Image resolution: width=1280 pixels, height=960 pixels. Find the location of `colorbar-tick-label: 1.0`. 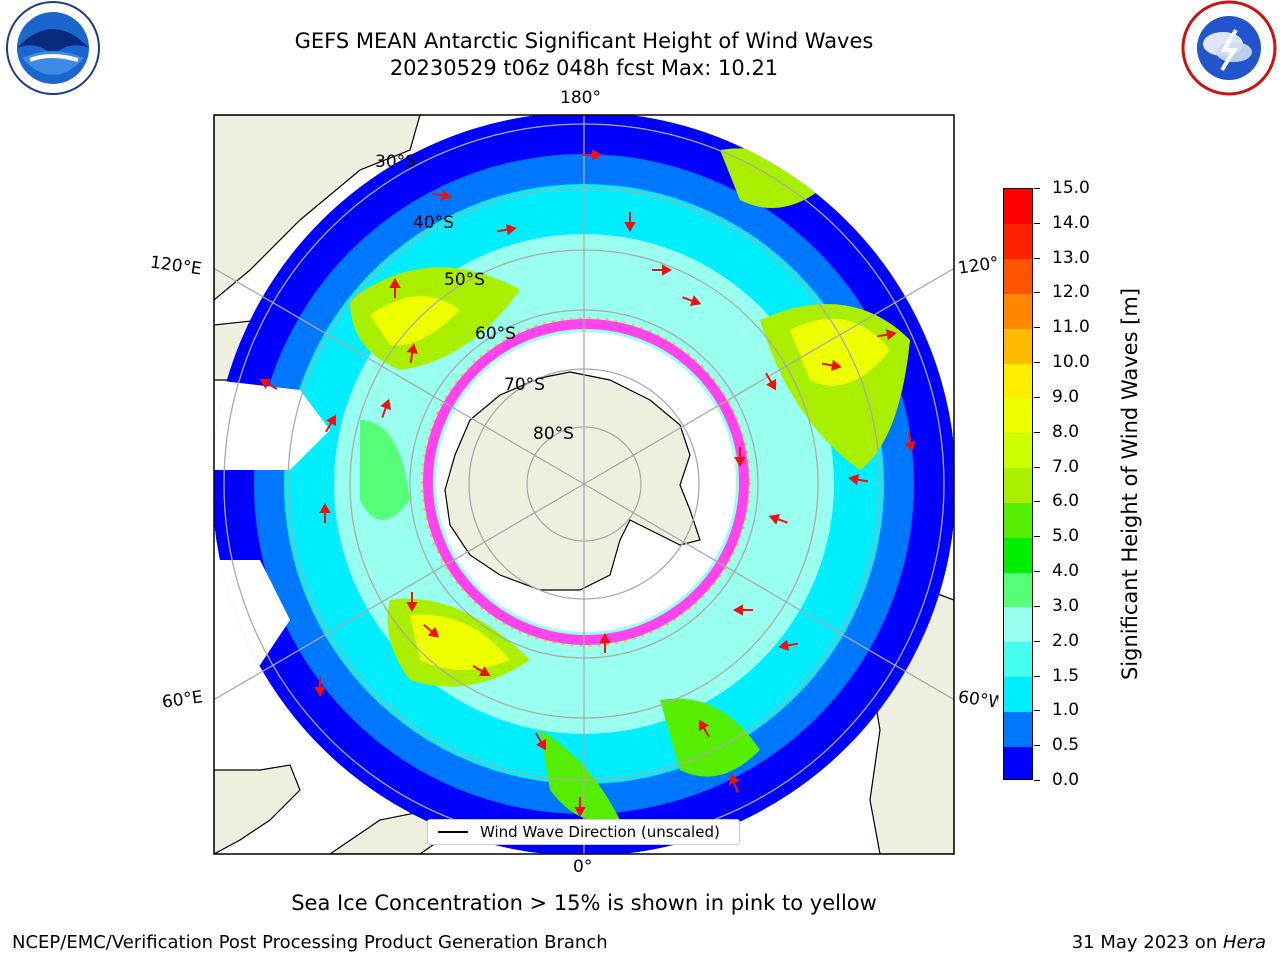

colorbar-tick-label: 1.0 is located at coordinates (1066, 710).